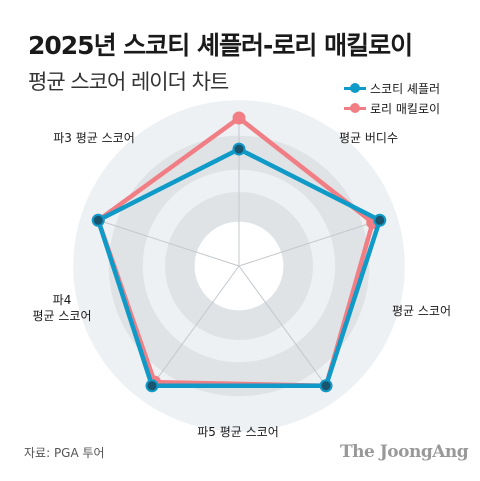 The height and width of the screenshot is (481, 480). I want to click on legend-swatch-scheffler, so click(355, 88).